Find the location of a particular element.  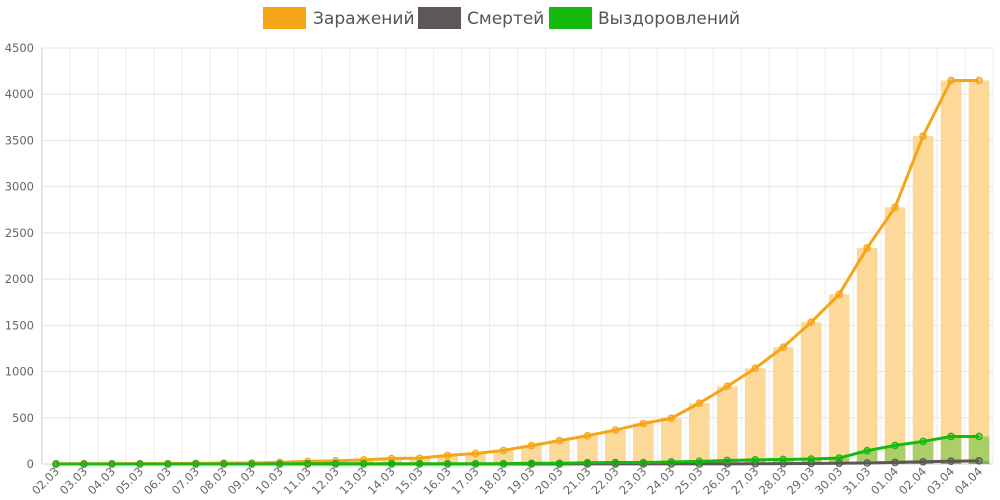

bar-2-04.04 is located at coordinates (979, 462).